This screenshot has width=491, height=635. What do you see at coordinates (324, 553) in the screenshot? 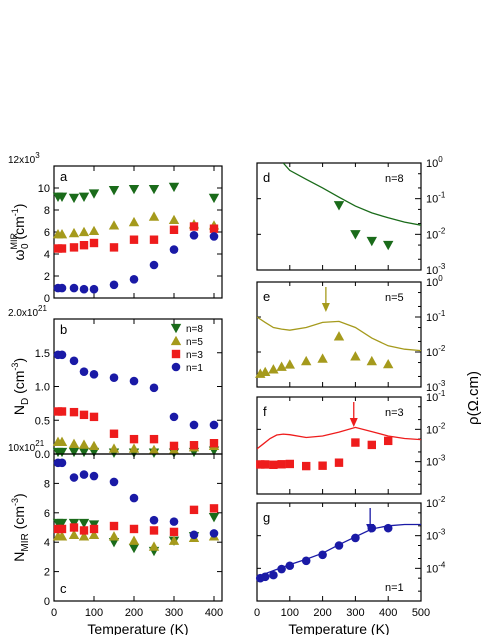
I see `data-points` at bounding box center [324, 553].